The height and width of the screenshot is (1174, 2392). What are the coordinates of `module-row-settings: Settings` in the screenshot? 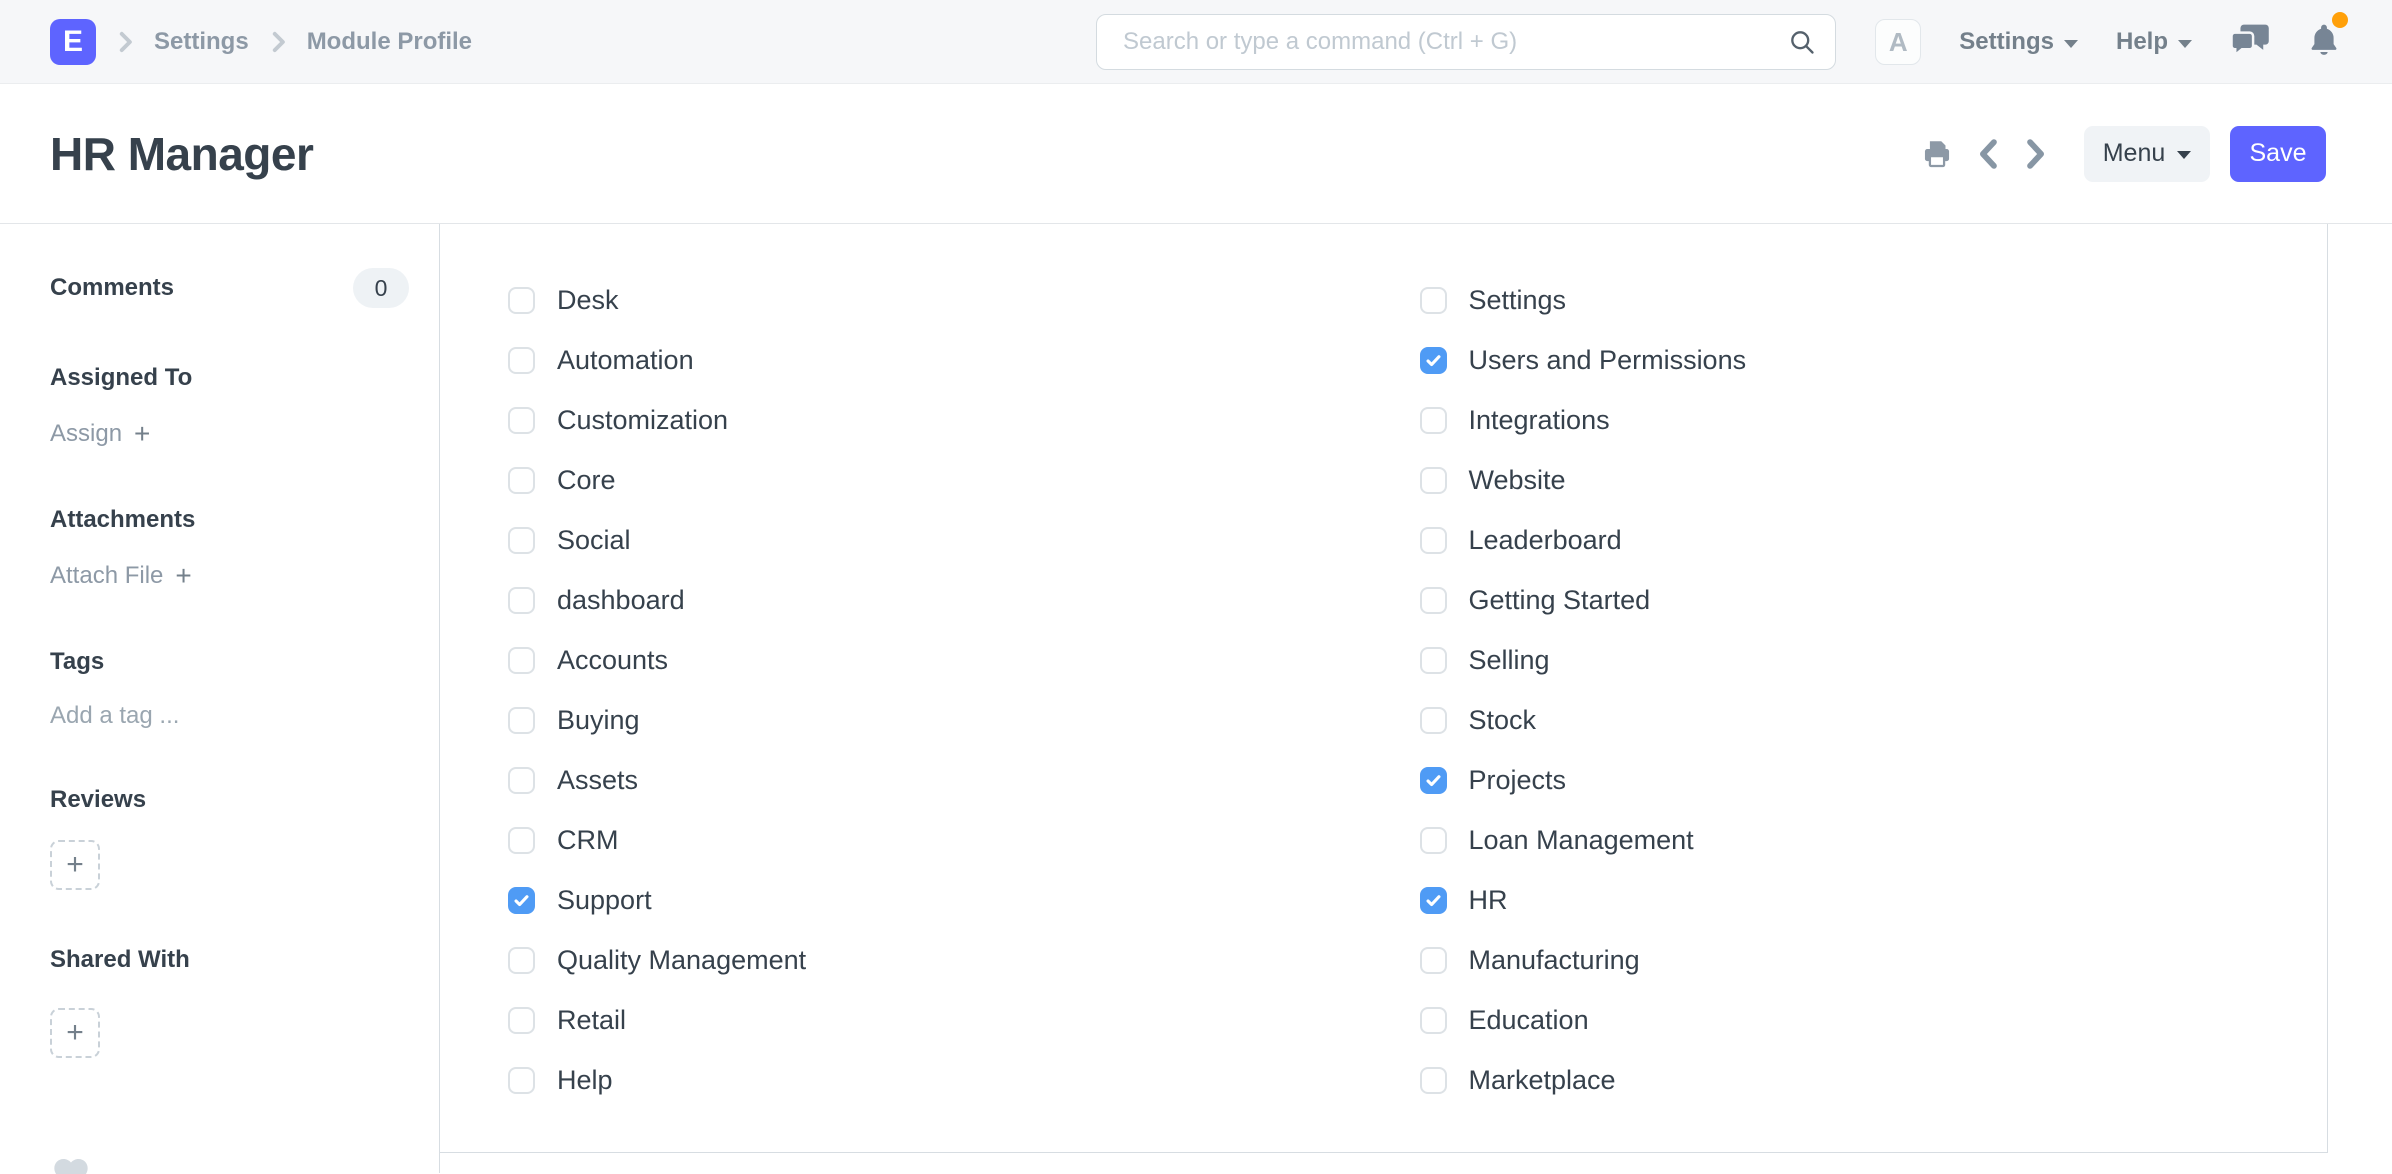 It's located at (1873, 300).